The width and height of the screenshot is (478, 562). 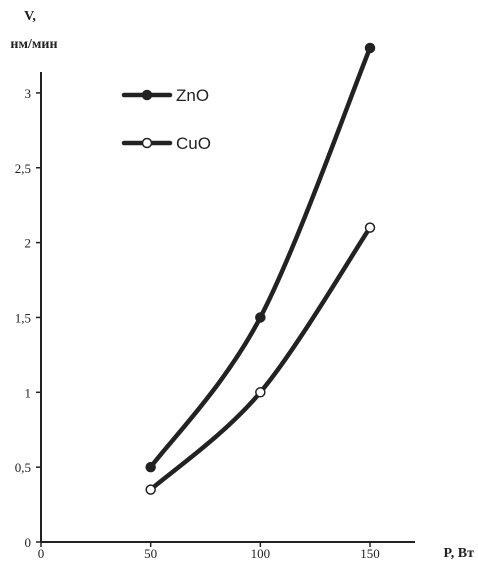 What do you see at coordinates (166, 119) in the screenshot?
I see `legend: ZnO CuO` at bounding box center [166, 119].